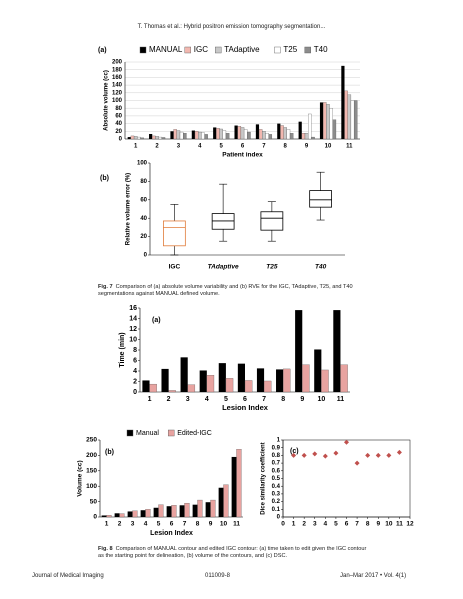 The width and height of the screenshot is (463, 599). Describe the element at coordinates (321, 49) in the screenshot. I see `legend-label: T40` at that location.